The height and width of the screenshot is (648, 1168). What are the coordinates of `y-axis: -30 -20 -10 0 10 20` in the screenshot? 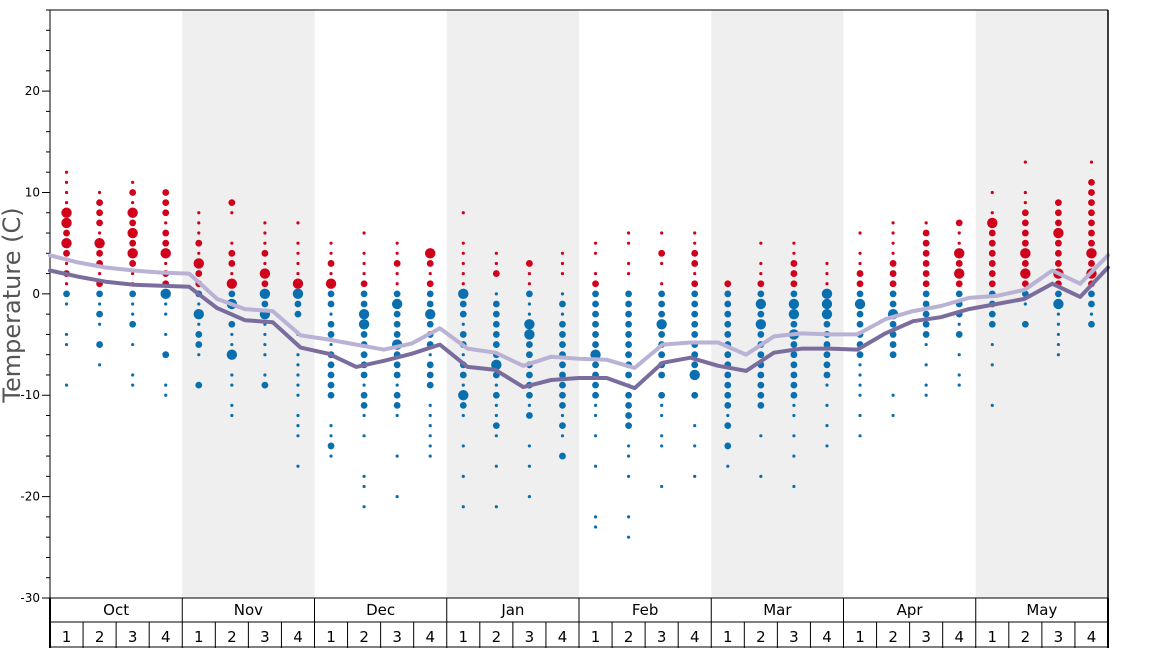 It's located at (35, 307).